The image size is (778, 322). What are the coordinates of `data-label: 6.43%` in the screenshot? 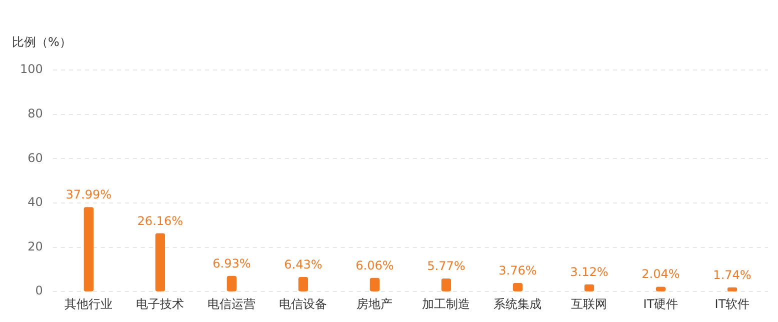 It's located at (303, 264).